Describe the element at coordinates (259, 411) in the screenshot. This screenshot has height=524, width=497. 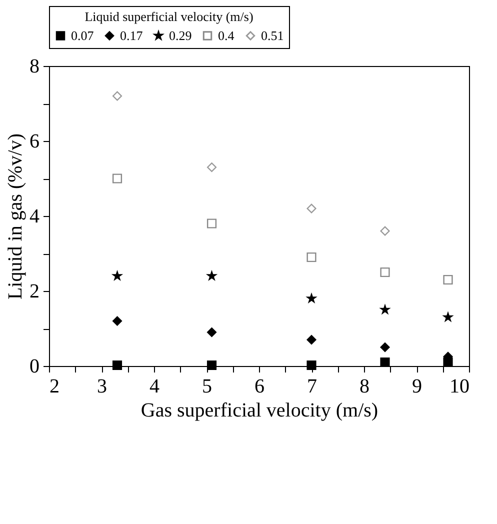
I see `x-axis-title: Gas superficial velocity (m/s)` at that location.